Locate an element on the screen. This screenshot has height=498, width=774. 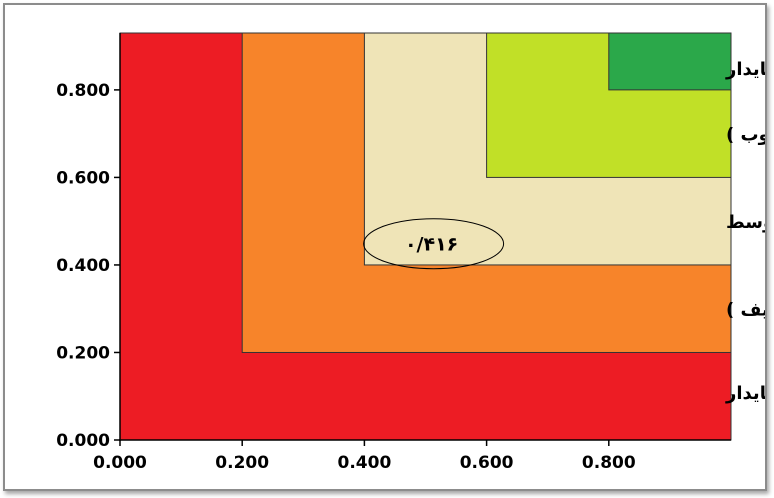
x-tick-label: 0.200 is located at coordinates (242, 463).